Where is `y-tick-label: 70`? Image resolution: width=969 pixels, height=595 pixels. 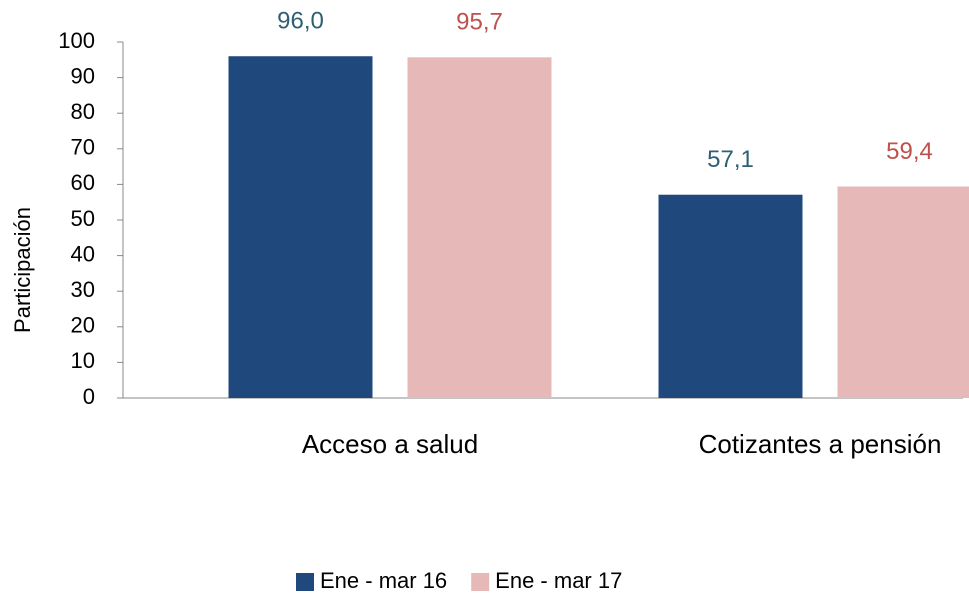 y-tick-label: 70 is located at coordinates (83, 147).